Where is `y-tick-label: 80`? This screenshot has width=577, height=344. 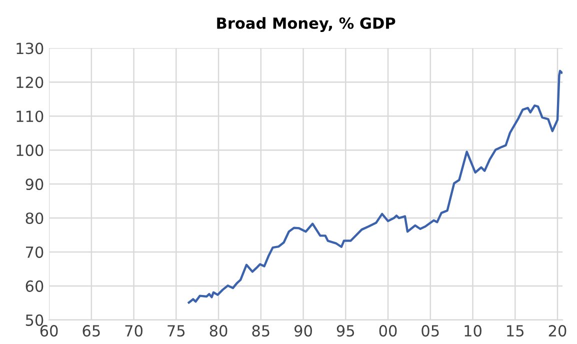 y-tick-label: 80 is located at coordinates (35, 218).